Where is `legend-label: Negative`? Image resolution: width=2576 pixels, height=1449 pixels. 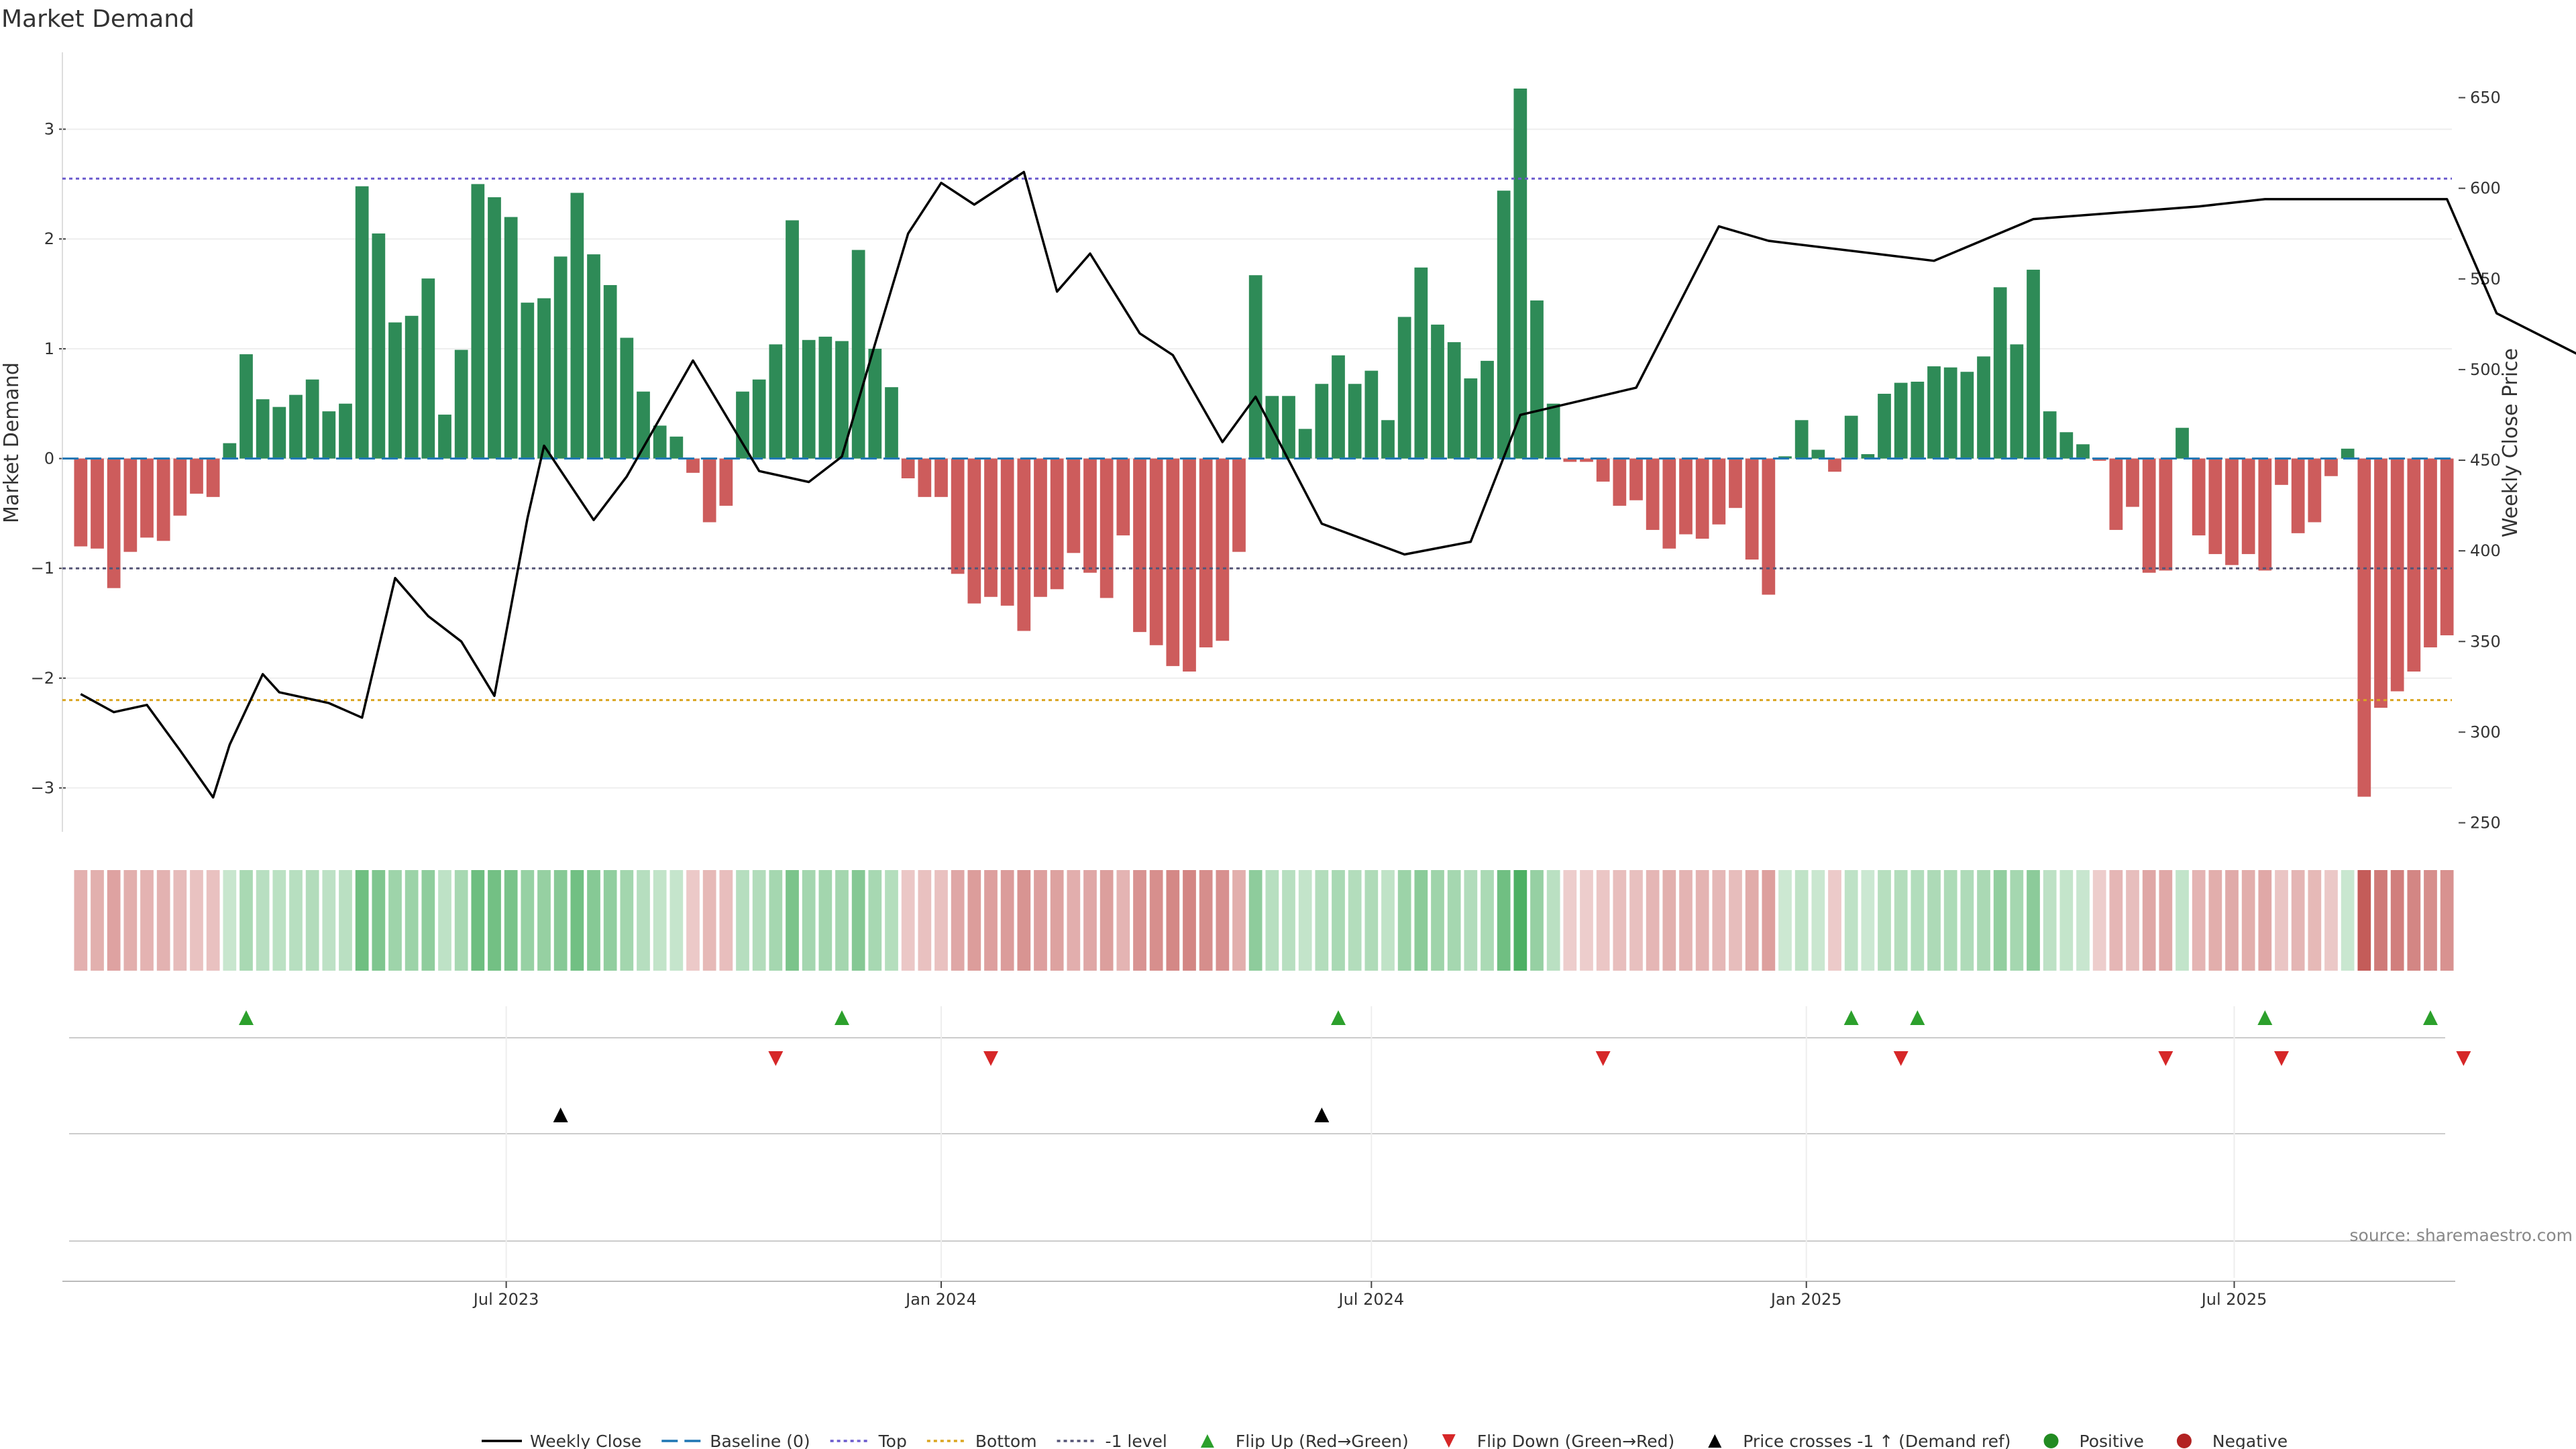
legend-label: Negative is located at coordinates (2250, 1440).